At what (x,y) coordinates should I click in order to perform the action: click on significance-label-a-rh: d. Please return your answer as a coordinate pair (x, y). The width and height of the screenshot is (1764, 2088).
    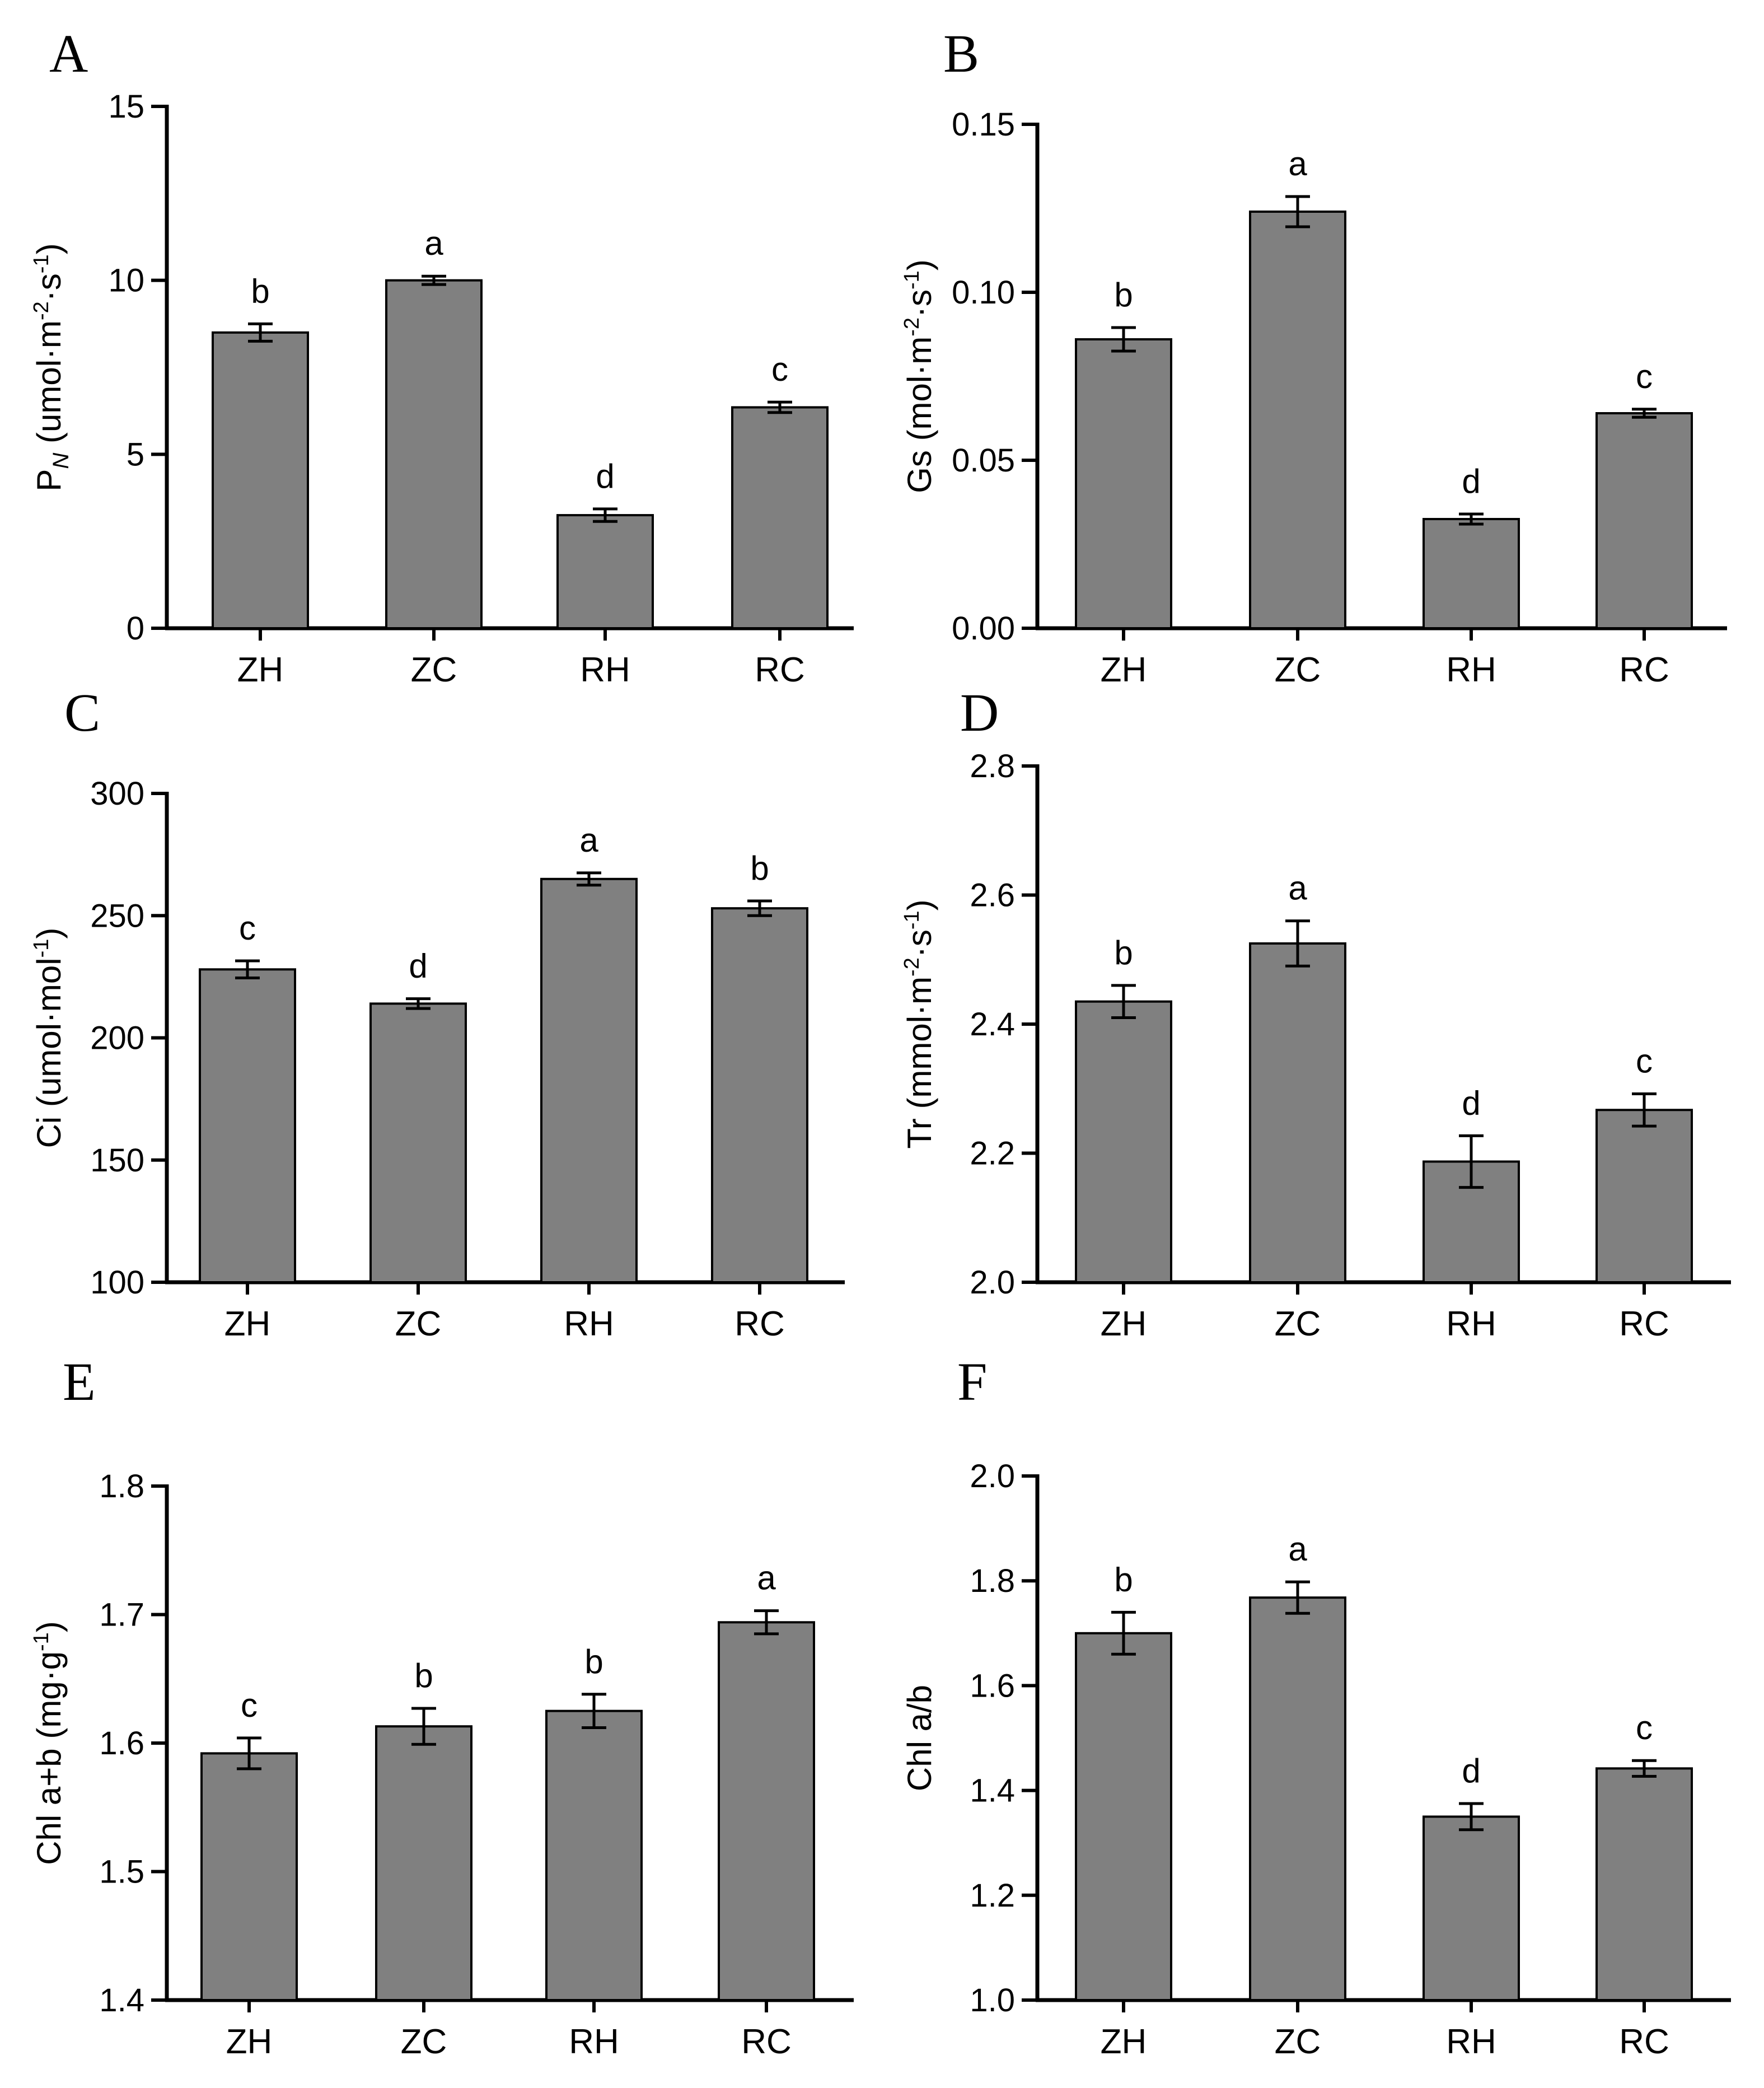
    Looking at the image, I should click on (605, 476).